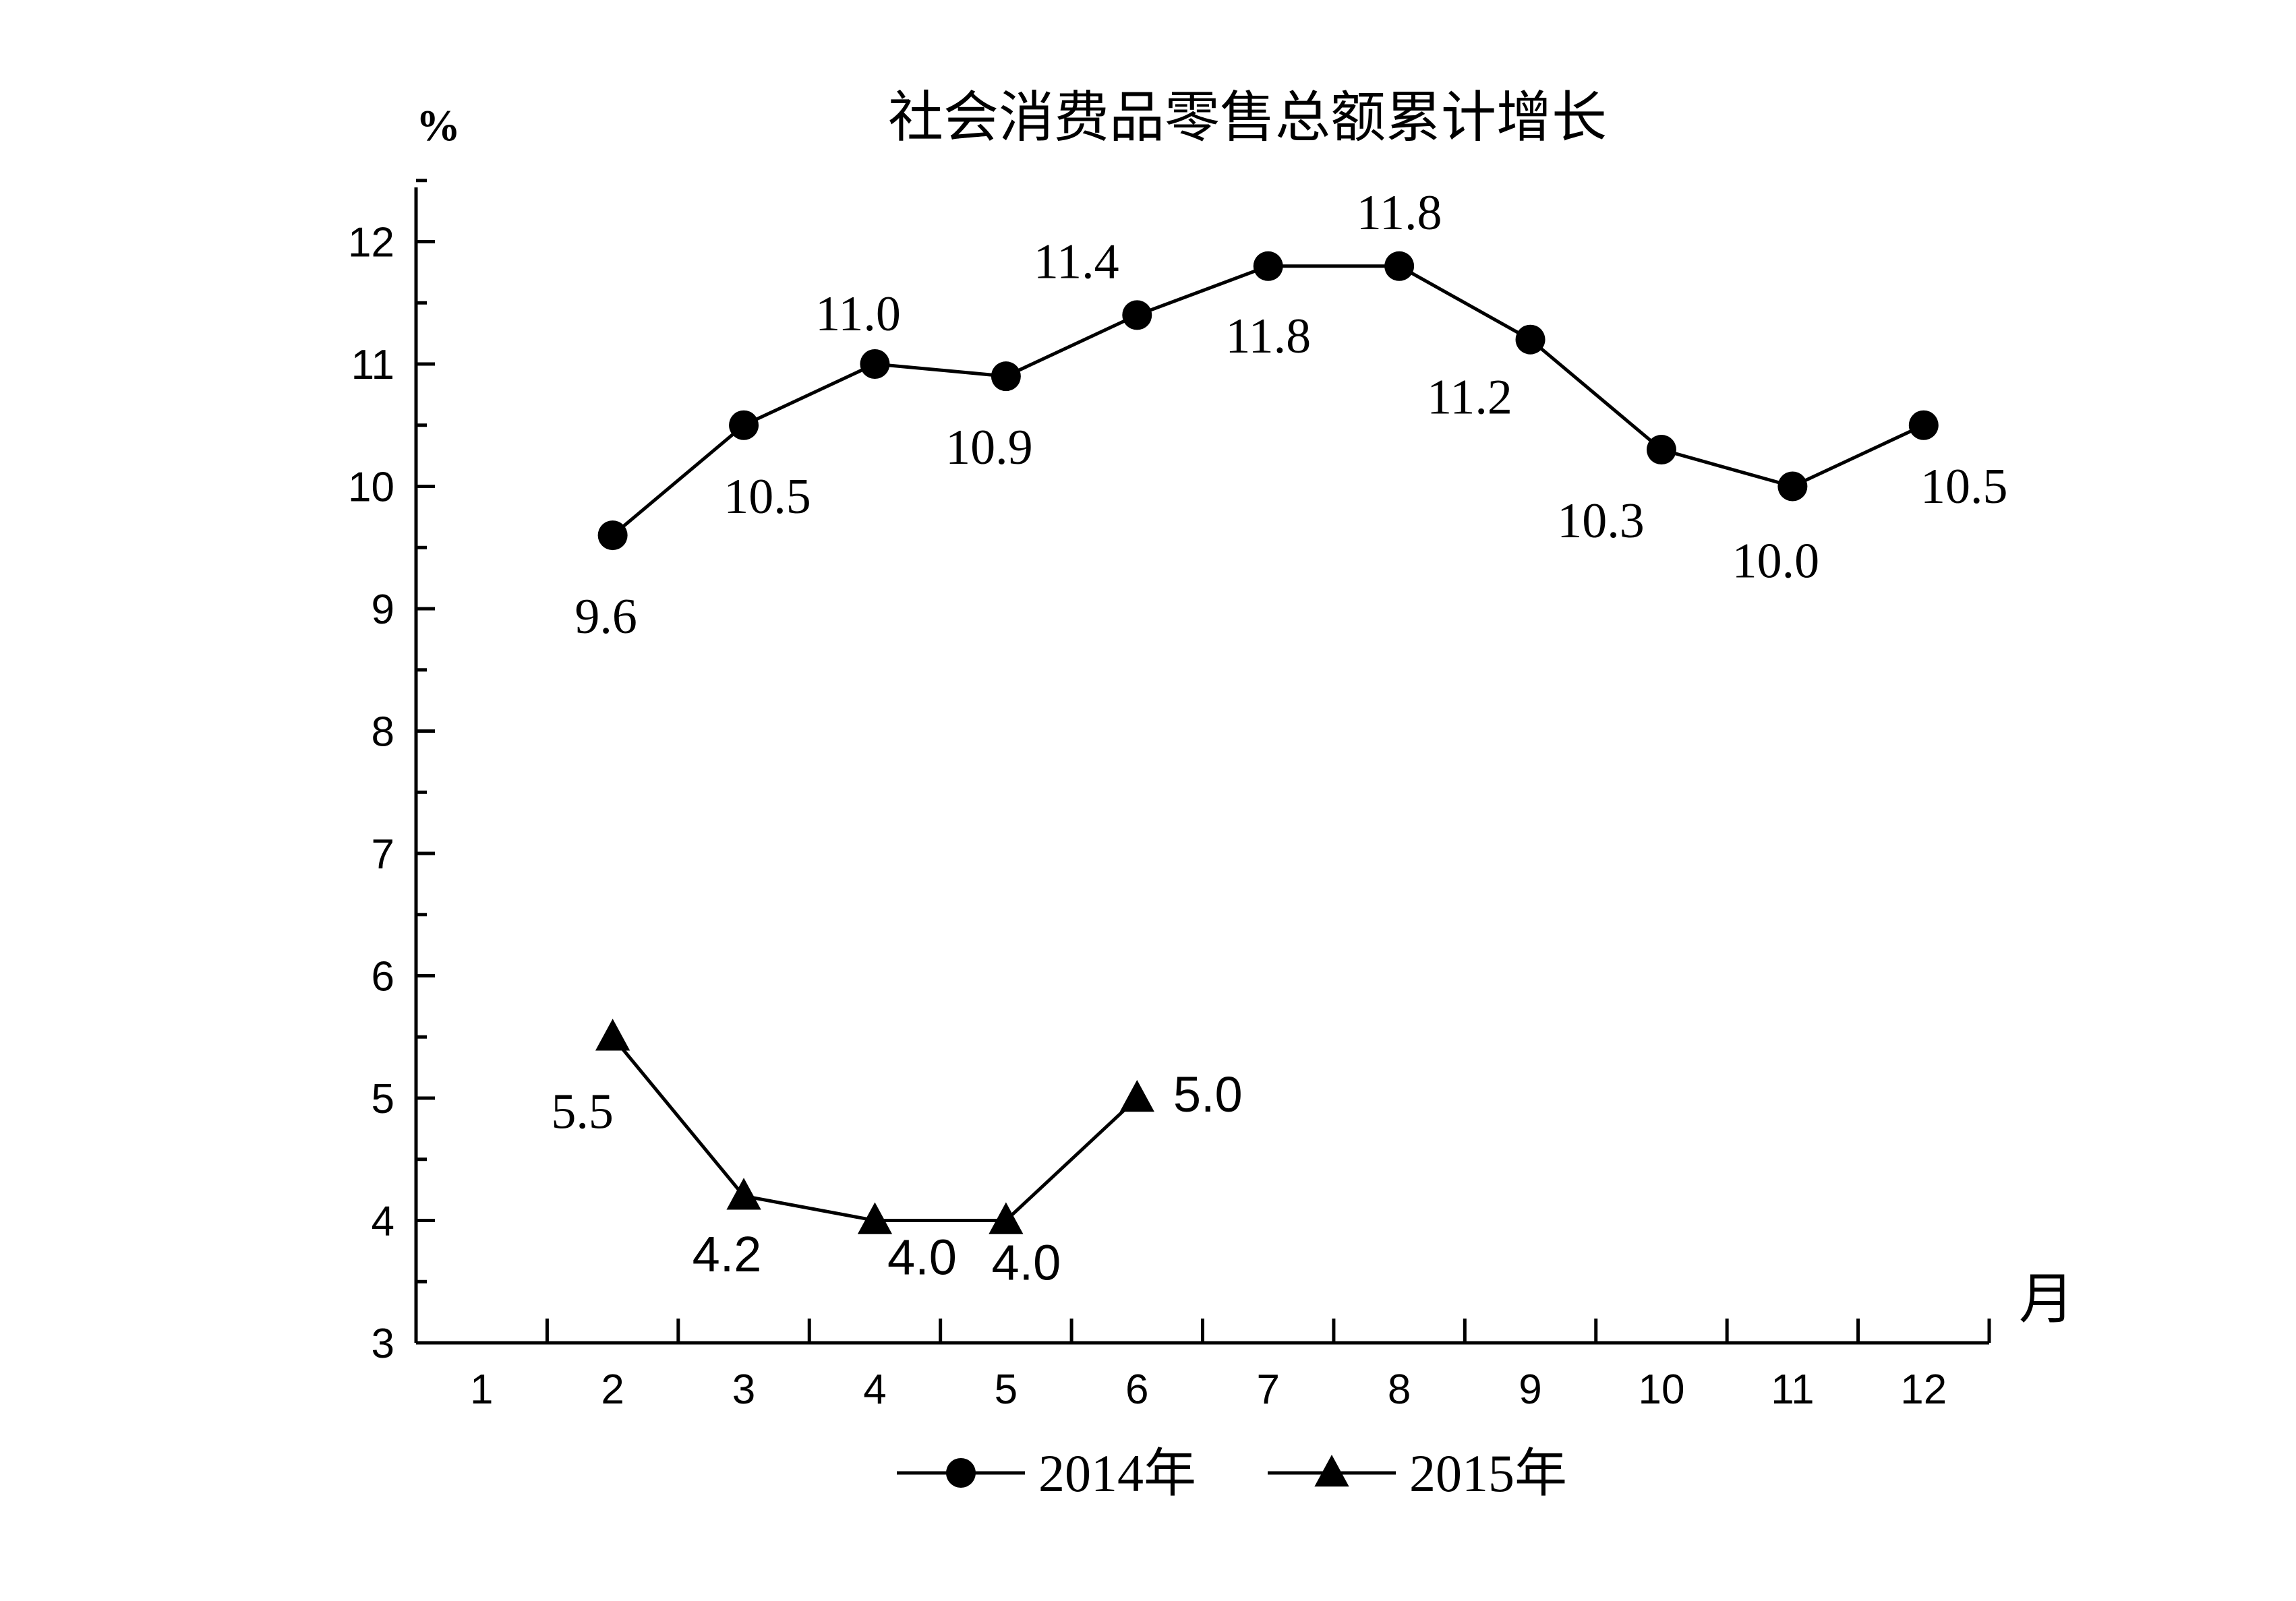  What do you see at coordinates (1136, 1389) in the screenshot?
I see `x-tick-label: 6` at bounding box center [1136, 1389].